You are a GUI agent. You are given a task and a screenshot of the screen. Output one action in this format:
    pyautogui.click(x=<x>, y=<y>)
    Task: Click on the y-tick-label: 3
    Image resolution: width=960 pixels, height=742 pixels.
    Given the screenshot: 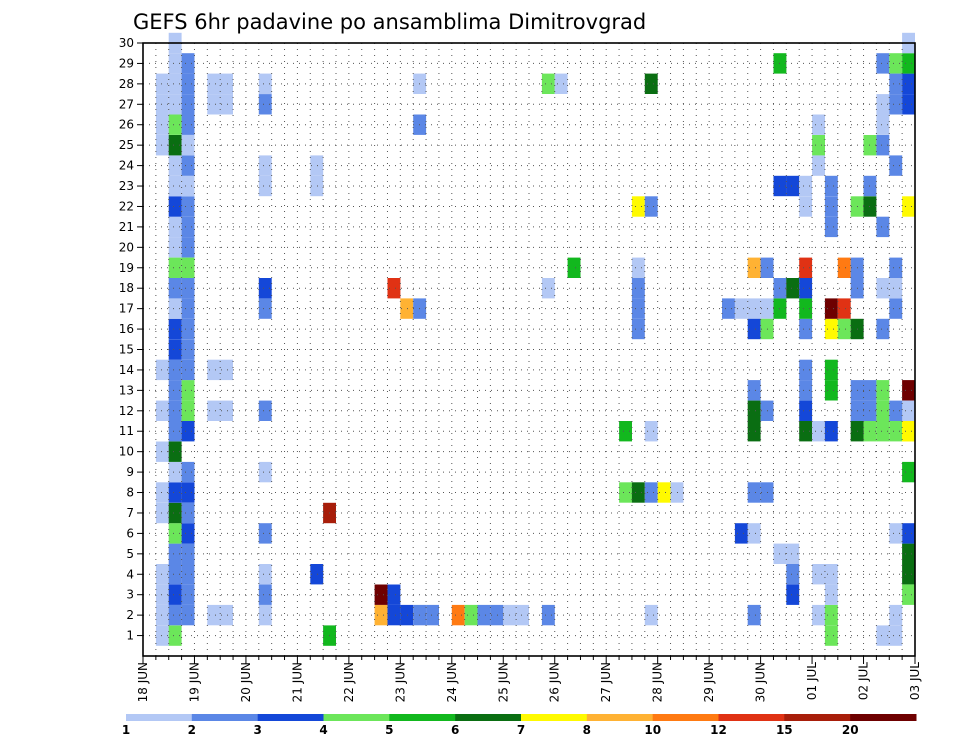 What is the action you would take?
    pyautogui.click(x=130, y=595)
    